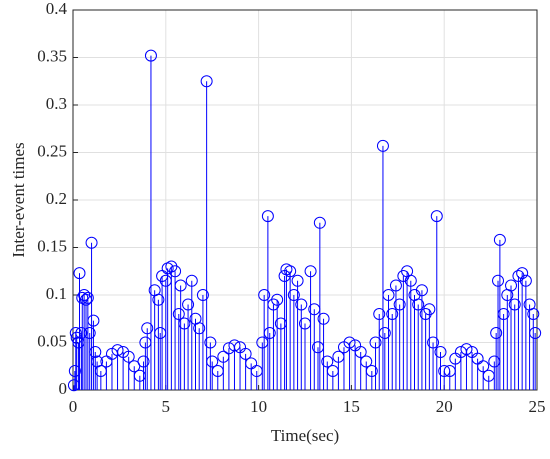  I want to click on y-axis-label: Inter-event times, so click(18, 199).